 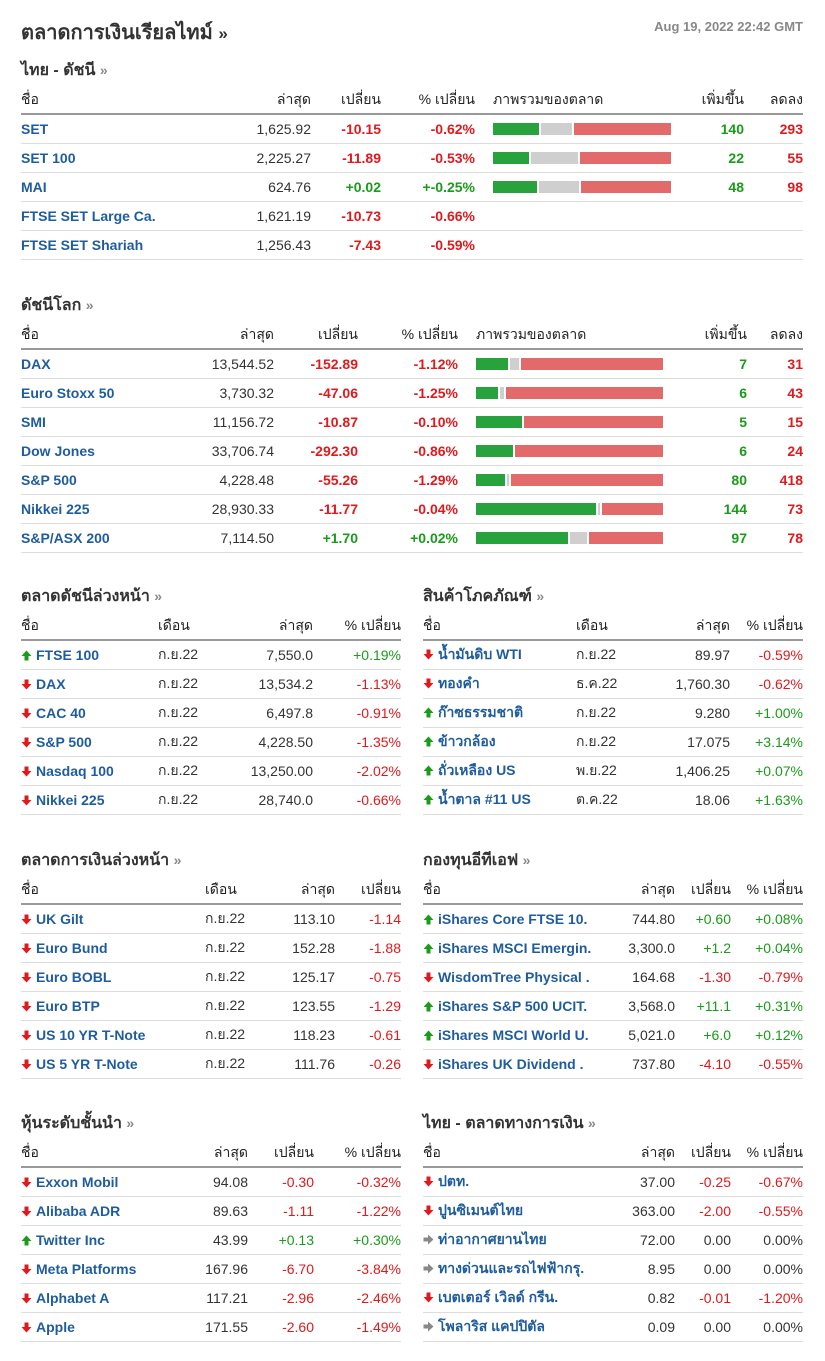 What do you see at coordinates (211, 919) in the screenshot?
I see `table-row: UK Gilt ก.ย.22 113.10 -1.14` at bounding box center [211, 919].